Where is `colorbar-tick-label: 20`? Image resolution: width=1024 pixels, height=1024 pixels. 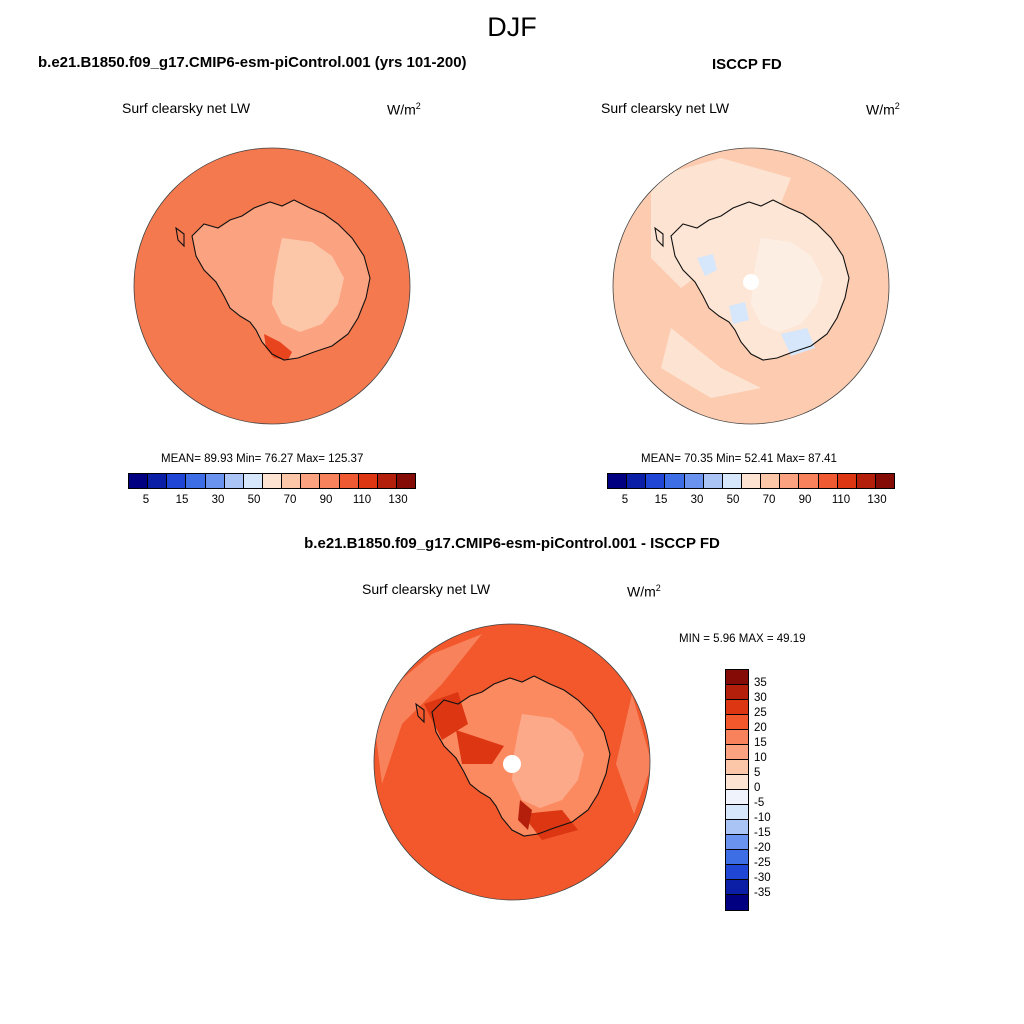
colorbar-tick-label: 20 is located at coordinates (760, 728).